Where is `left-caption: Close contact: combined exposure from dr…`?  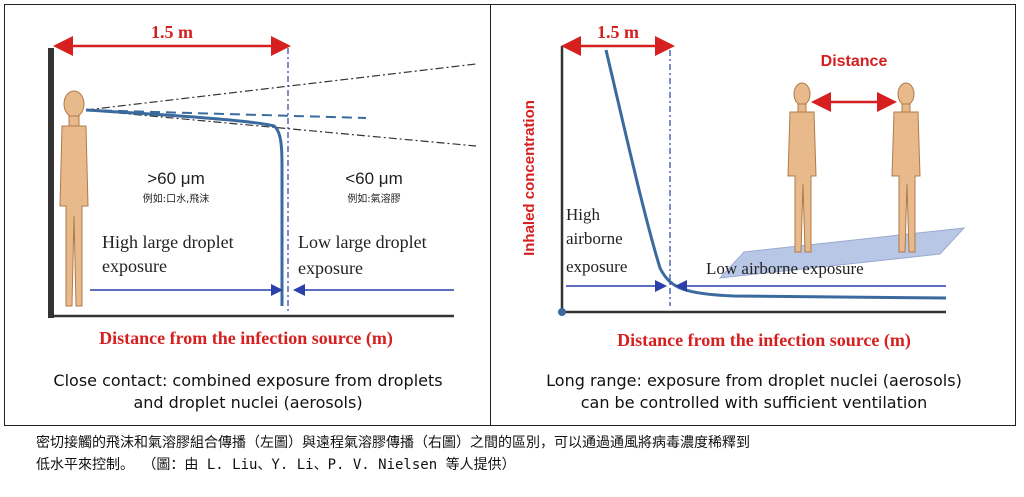 left-caption: Close contact: combined exposure from dr… is located at coordinates (248, 392).